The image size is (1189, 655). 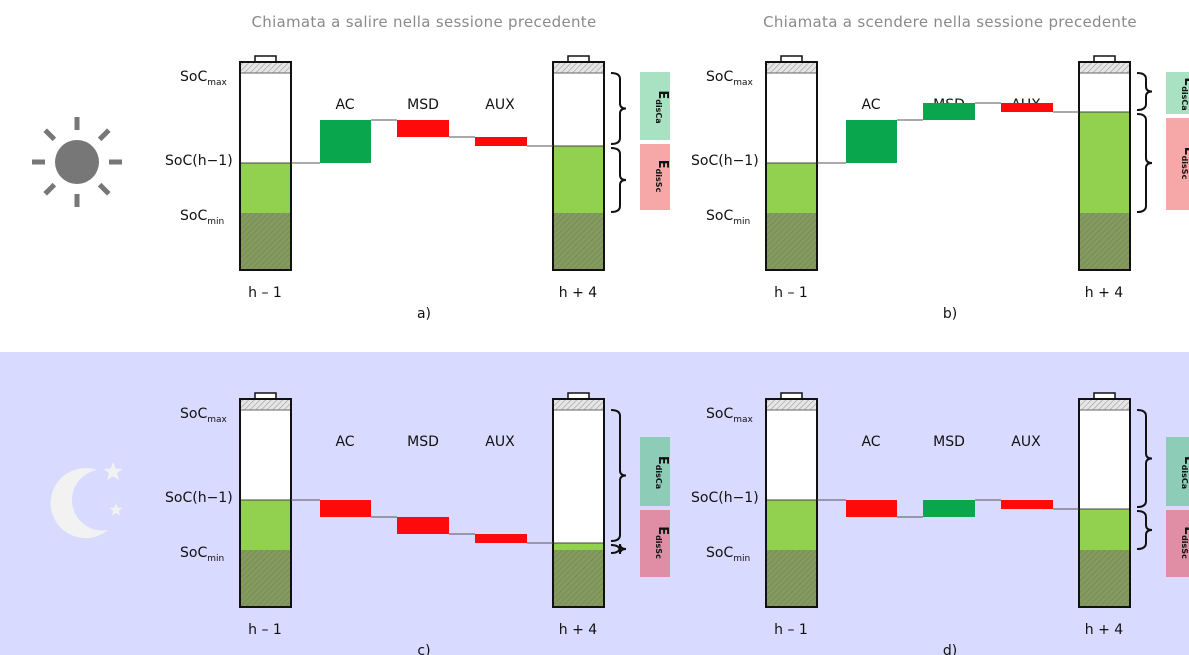 I want to click on star-large, so click(x=113, y=471).